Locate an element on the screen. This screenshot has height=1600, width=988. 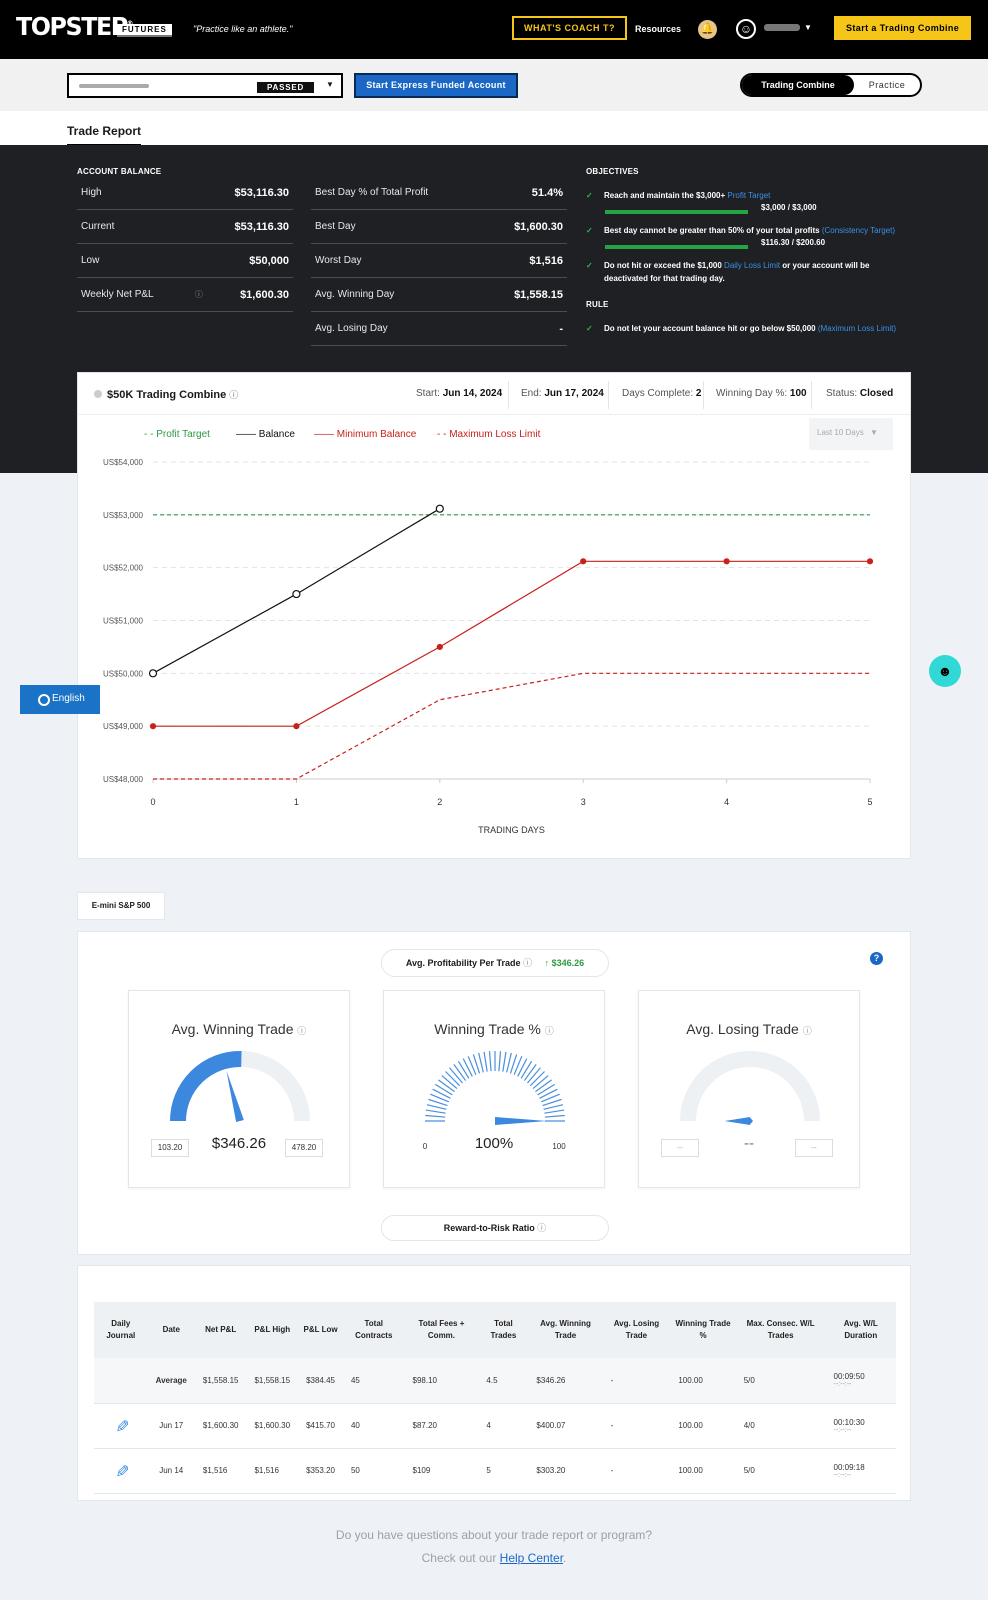
cell-net: $1,516 is located at coordinates (220, 1471).